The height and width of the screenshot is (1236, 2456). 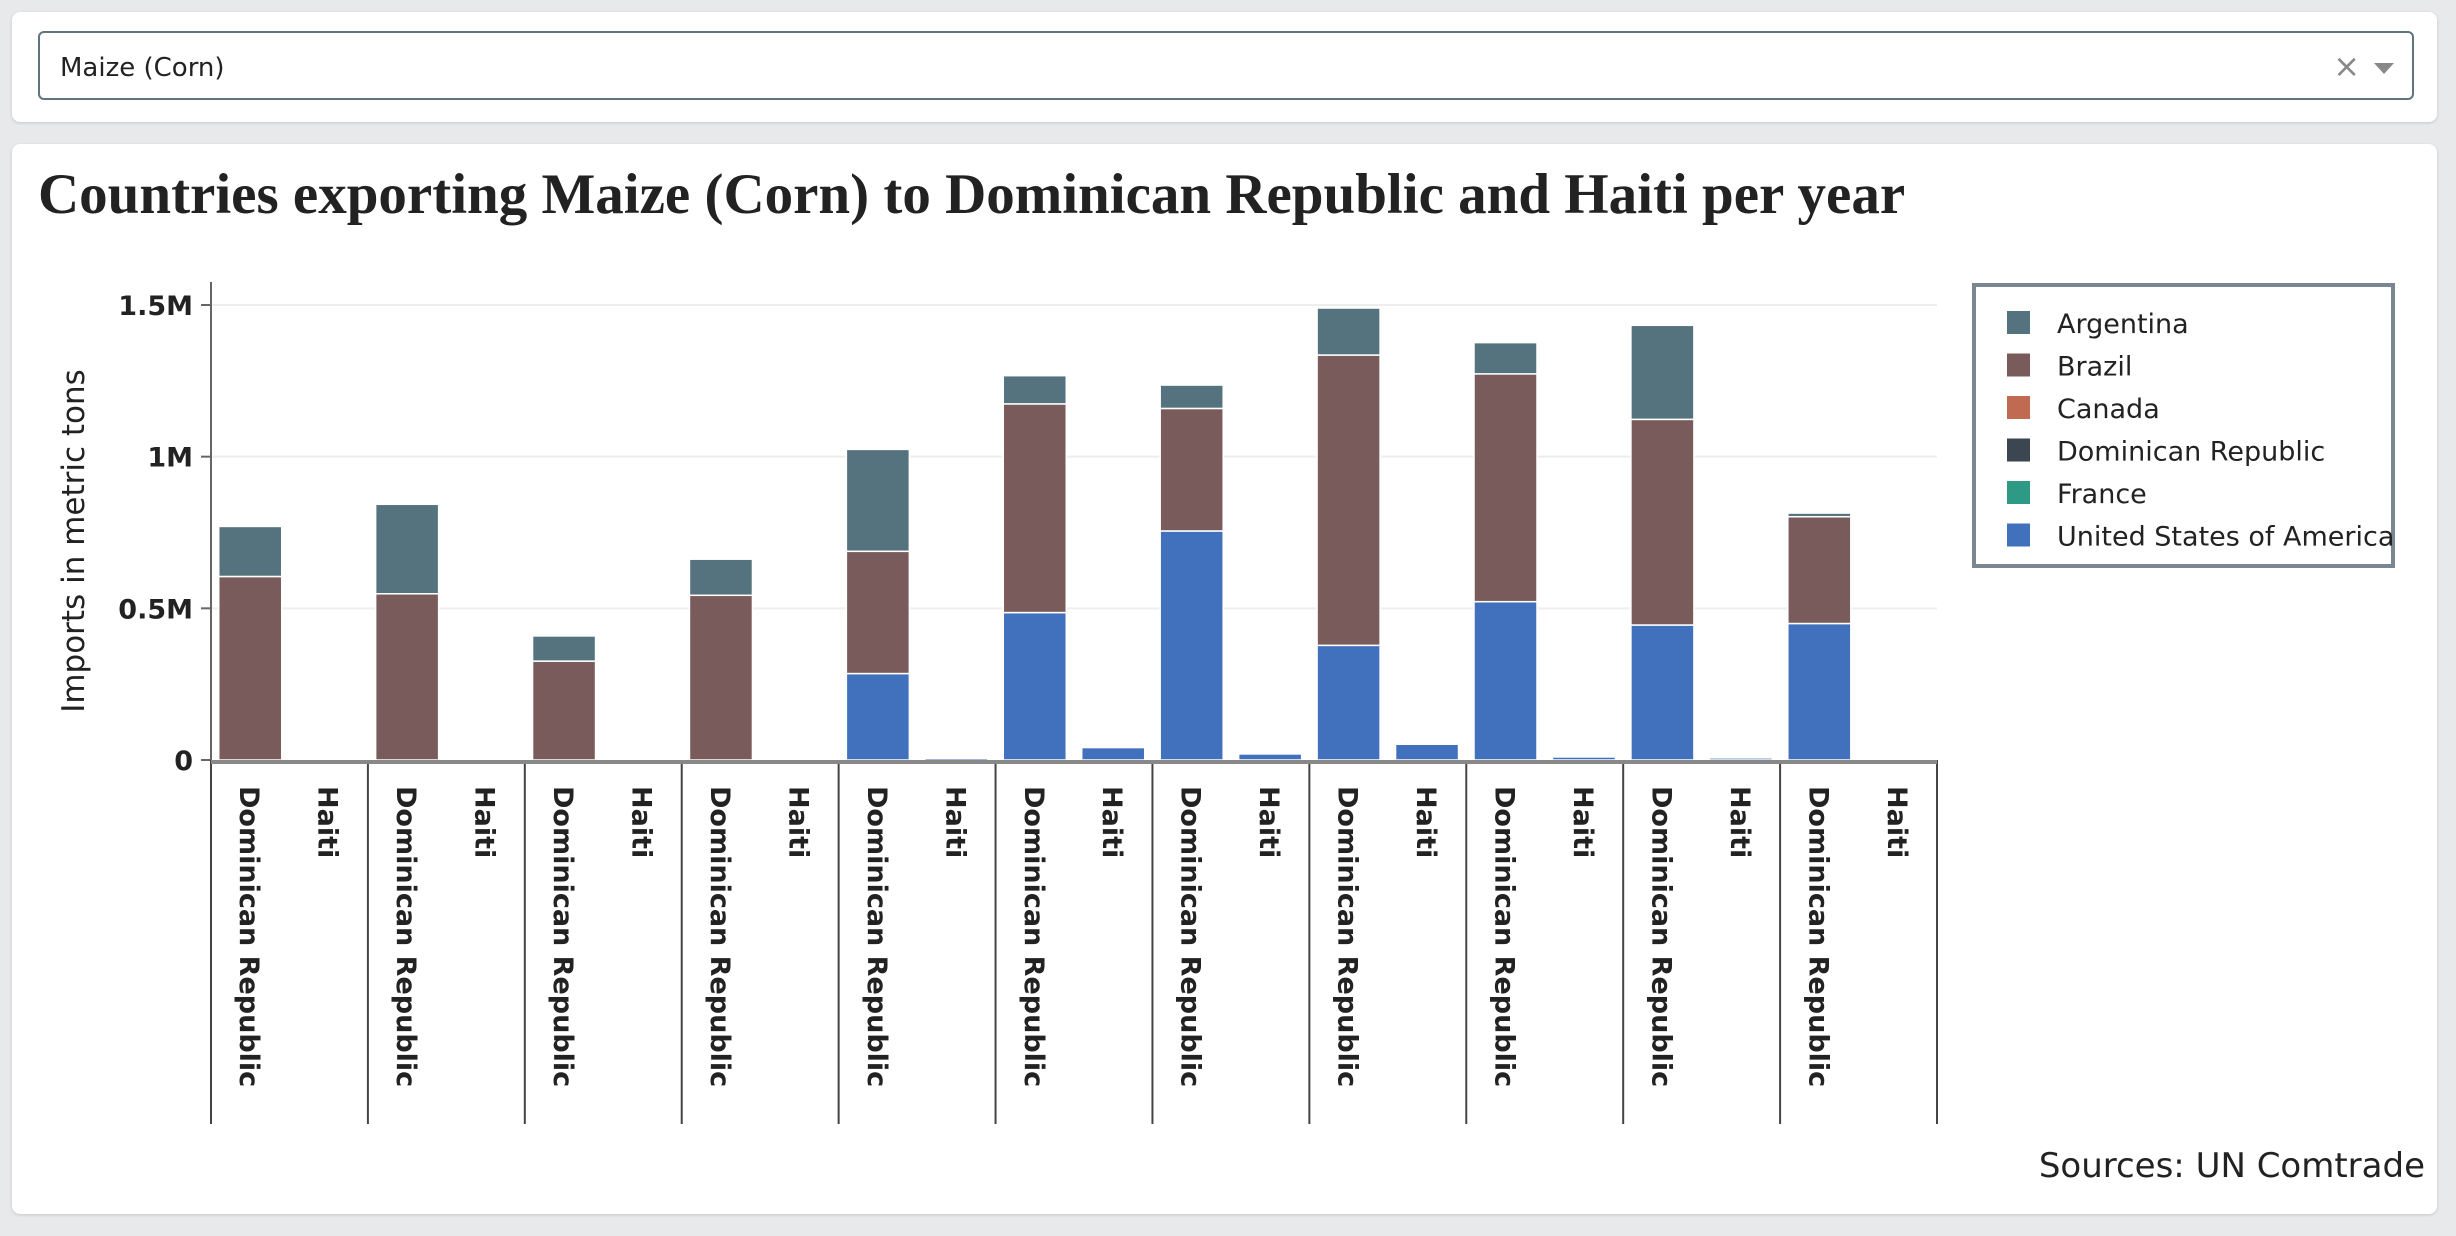 I want to click on legend-box, so click(x=2183, y=425).